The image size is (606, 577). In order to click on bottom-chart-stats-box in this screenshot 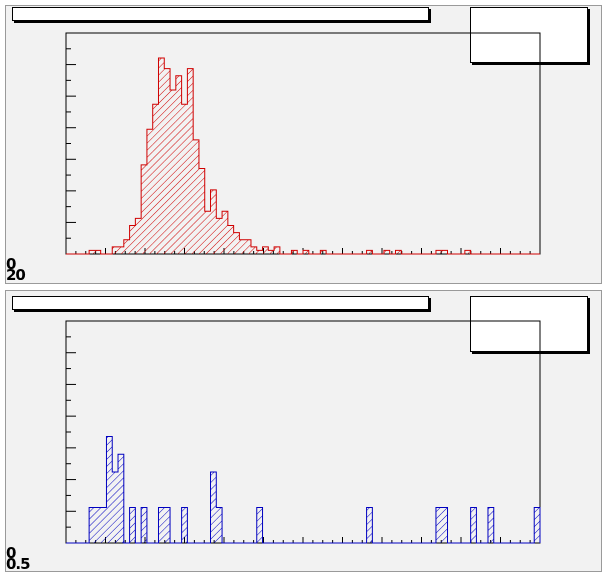, I will do `click(529, 324)`.